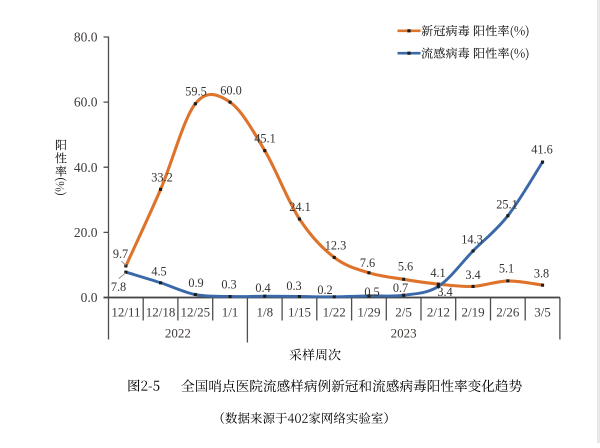  What do you see at coordinates (400, 288) in the screenshot?
I see `svg-text: 0.7` at bounding box center [400, 288].